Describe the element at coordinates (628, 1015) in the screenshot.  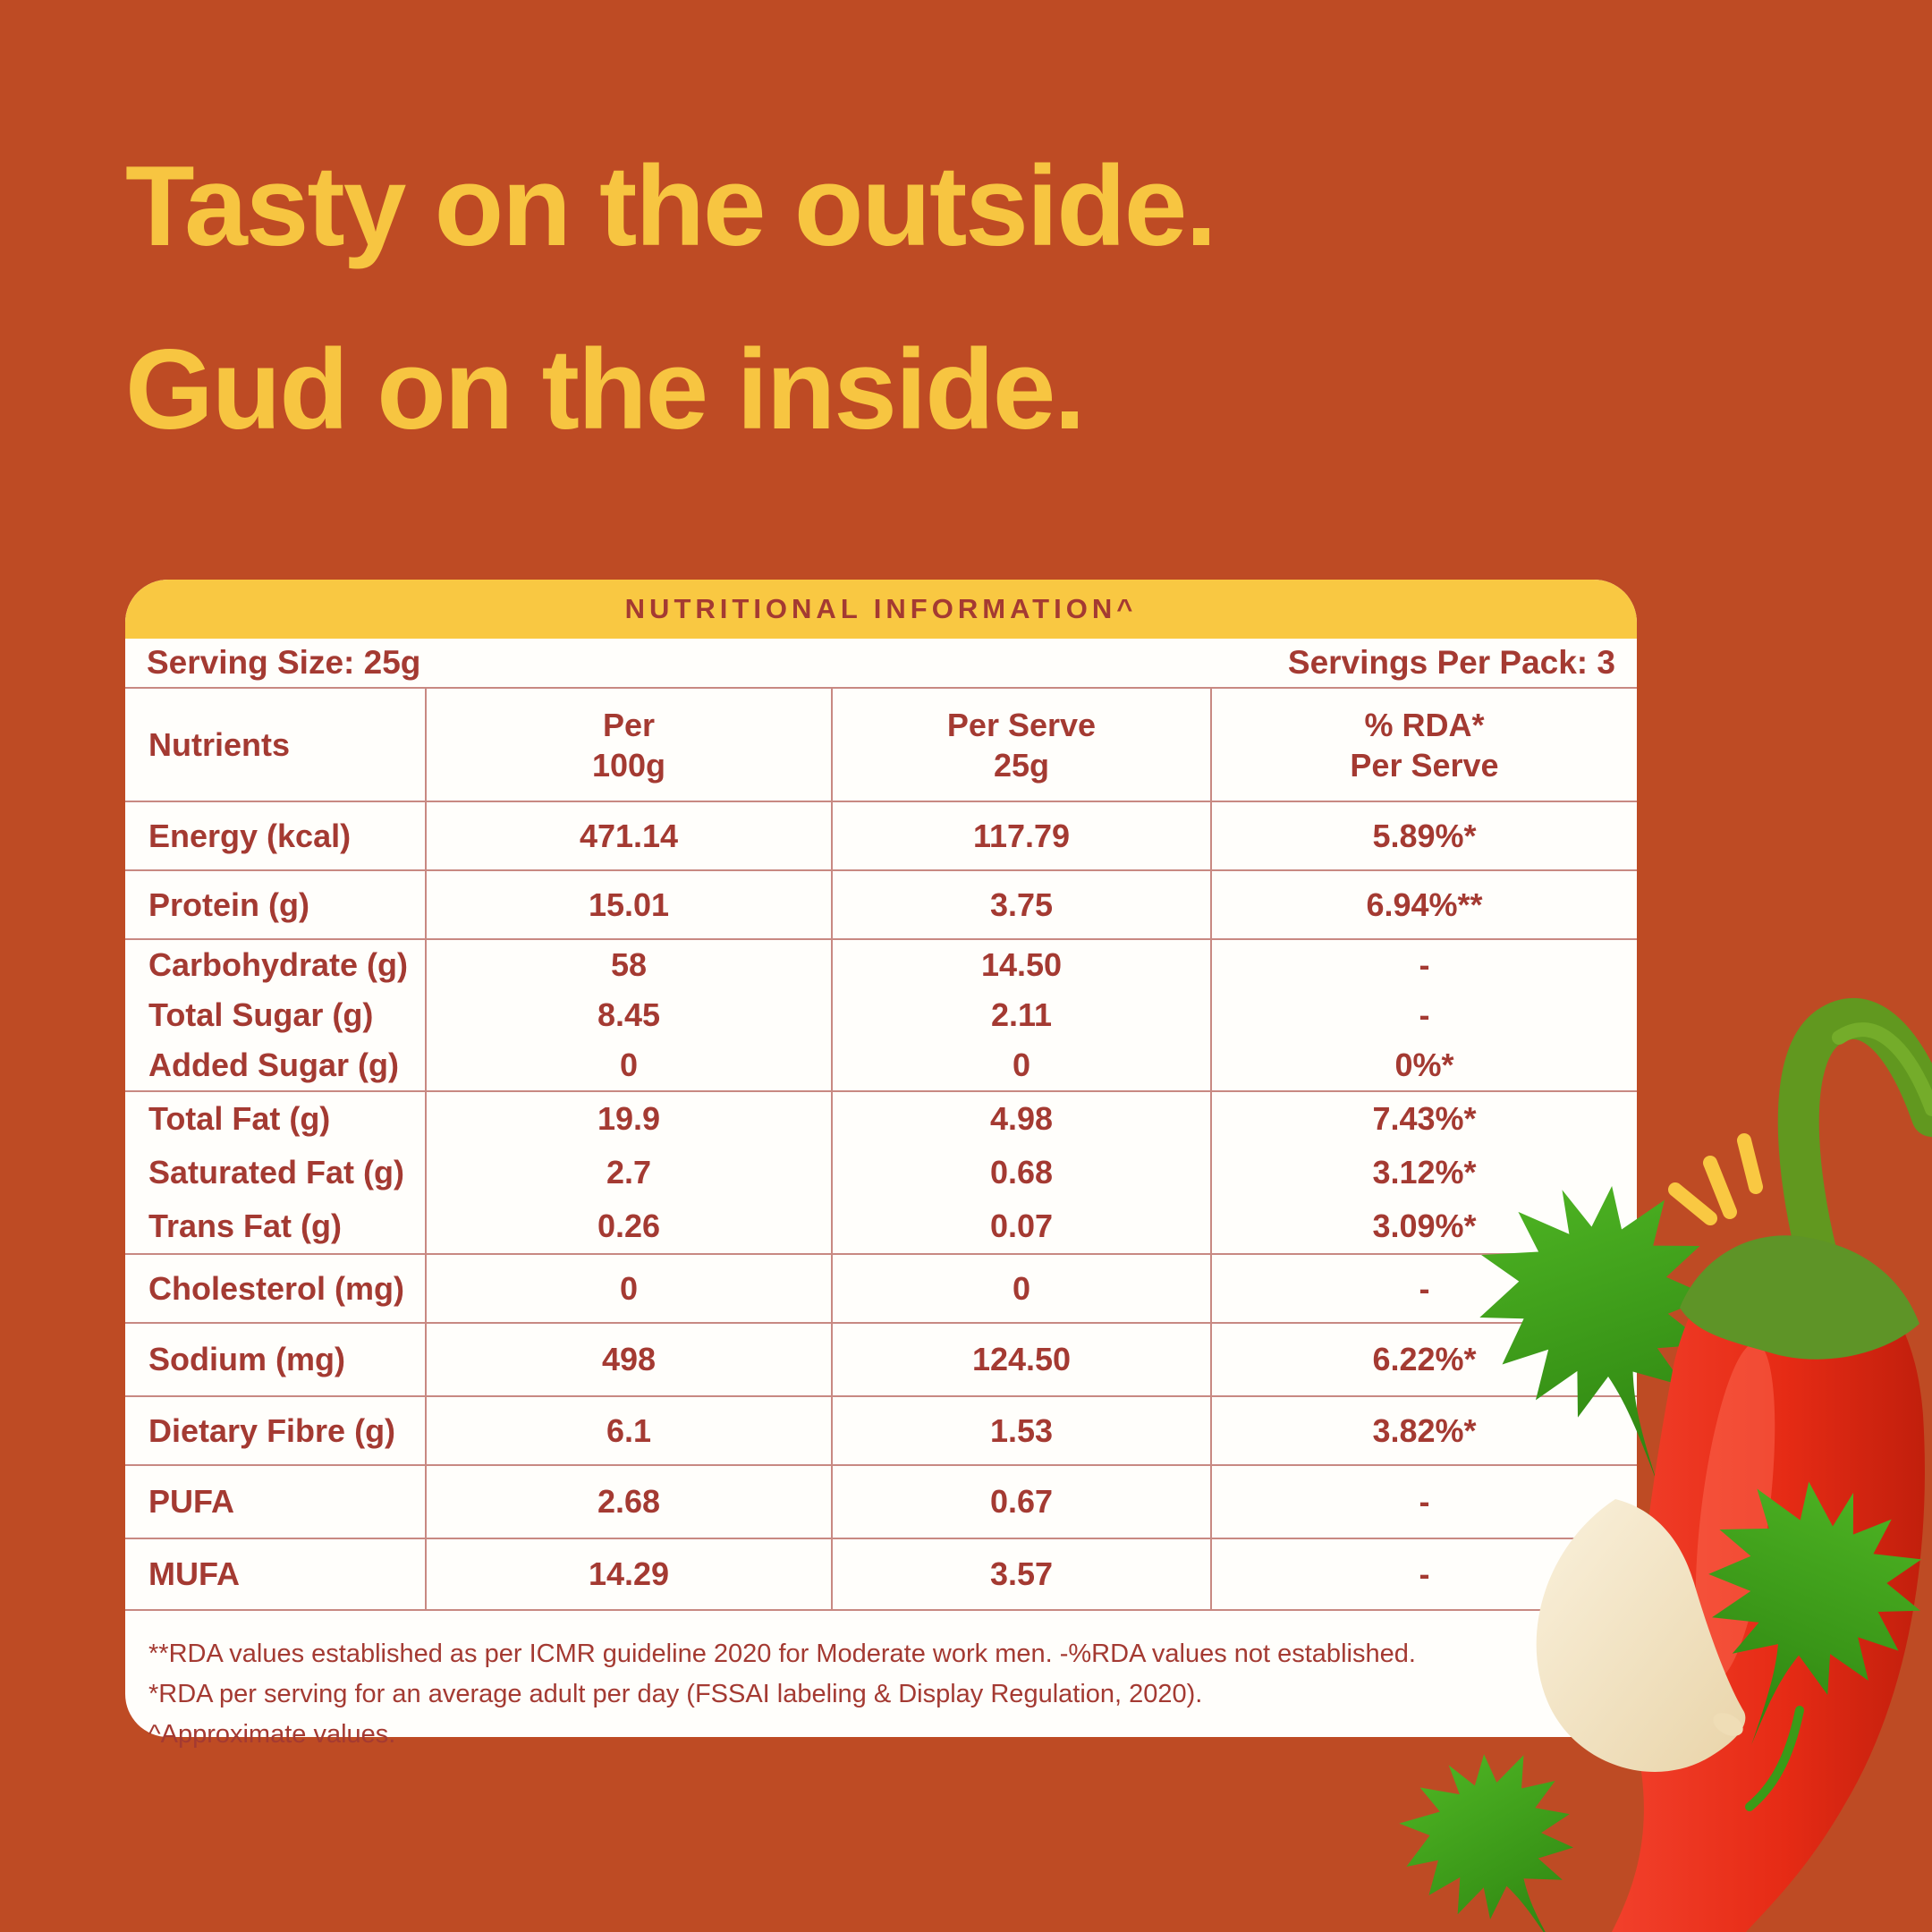
I see `row-value-per-100g: 8.45` at that location.